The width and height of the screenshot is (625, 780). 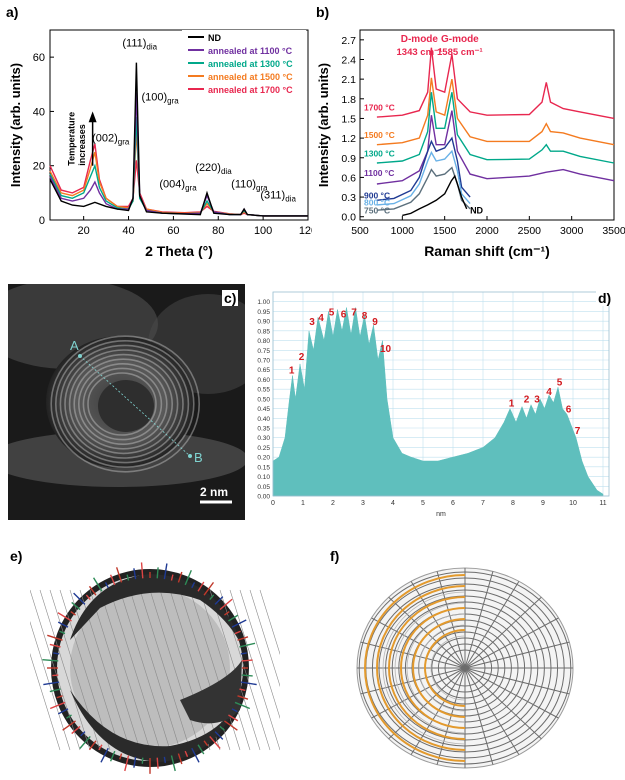 What do you see at coordinates (263, 331) in the screenshot?
I see `y-tick-label: 0.85` at bounding box center [263, 331].